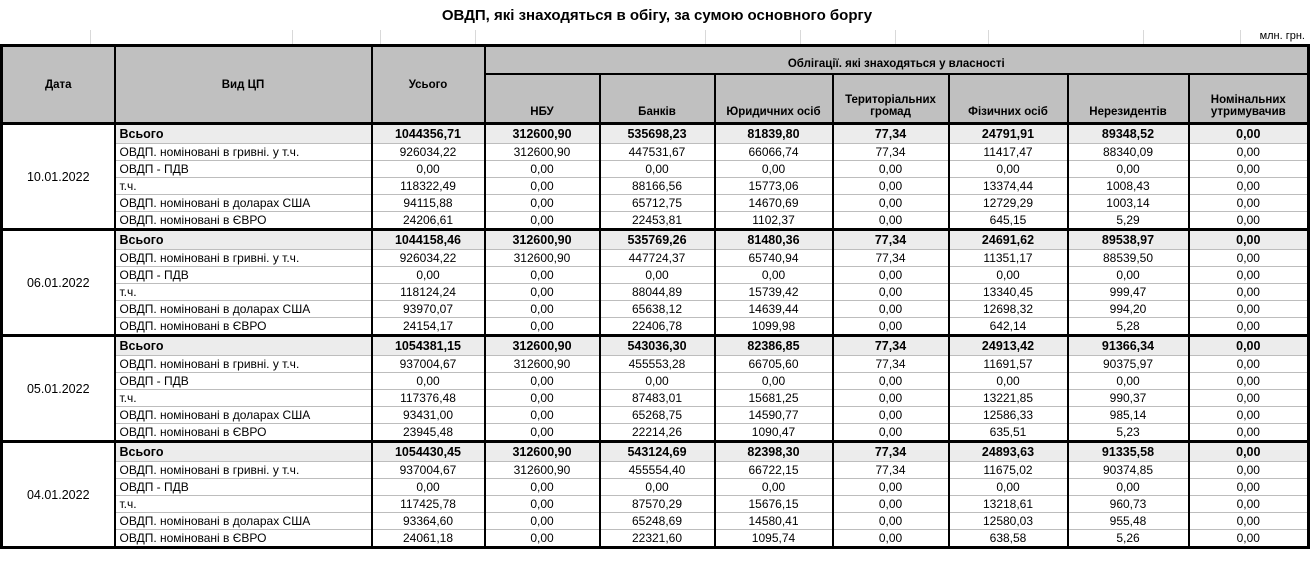 This screenshot has height=562, width=1314. What do you see at coordinates (1128, 152) in the screenshot?
I see `value-cell: 88340,09` at bounding box center [1128, 152].